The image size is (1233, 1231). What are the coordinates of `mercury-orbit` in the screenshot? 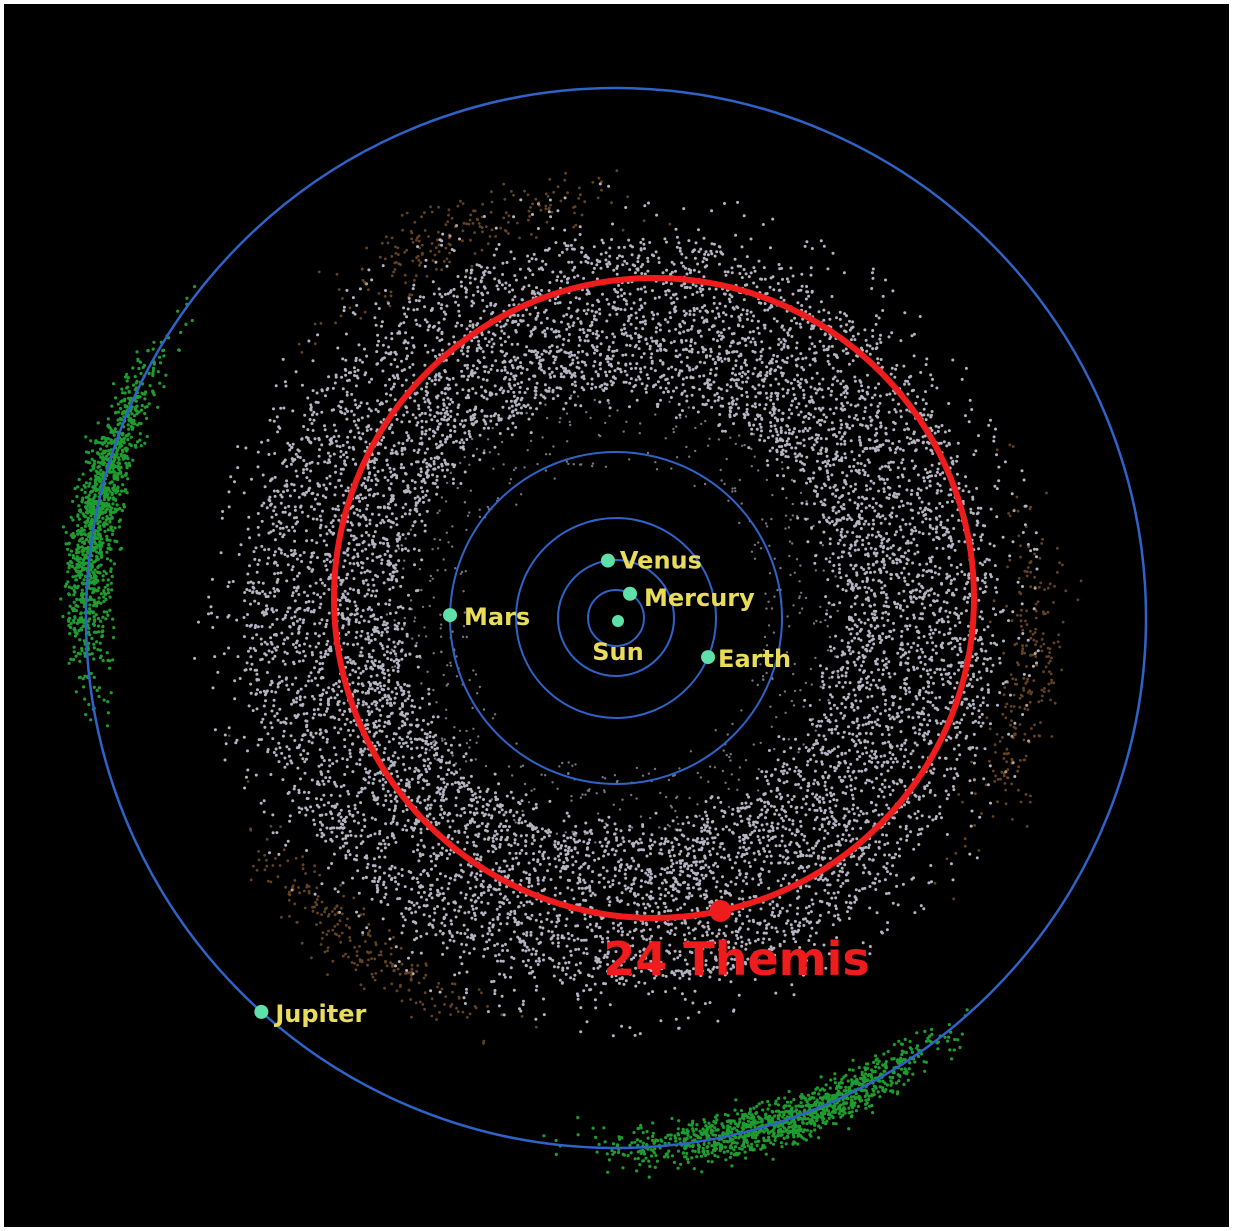 It's located at (616, 618).